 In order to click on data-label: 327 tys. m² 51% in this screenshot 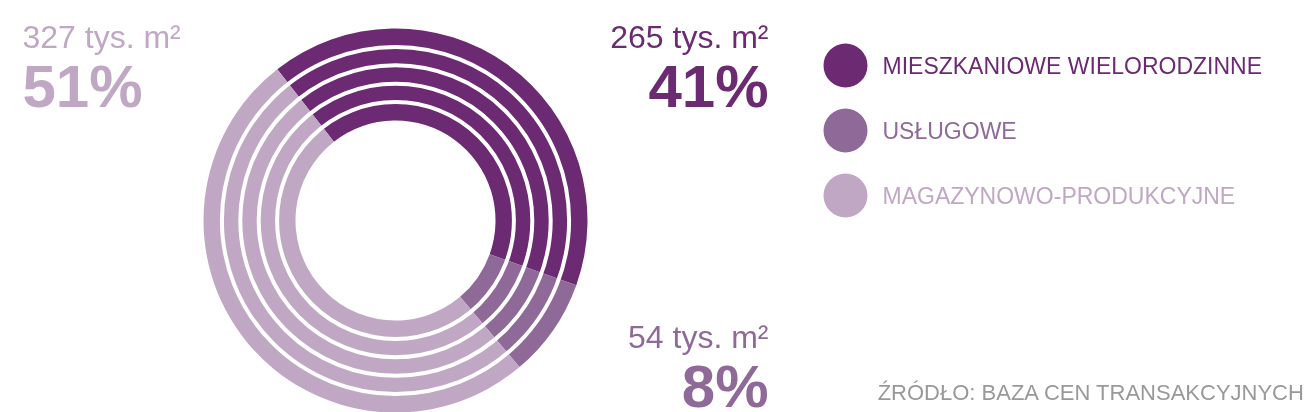, I will do `click(102, 69)`.